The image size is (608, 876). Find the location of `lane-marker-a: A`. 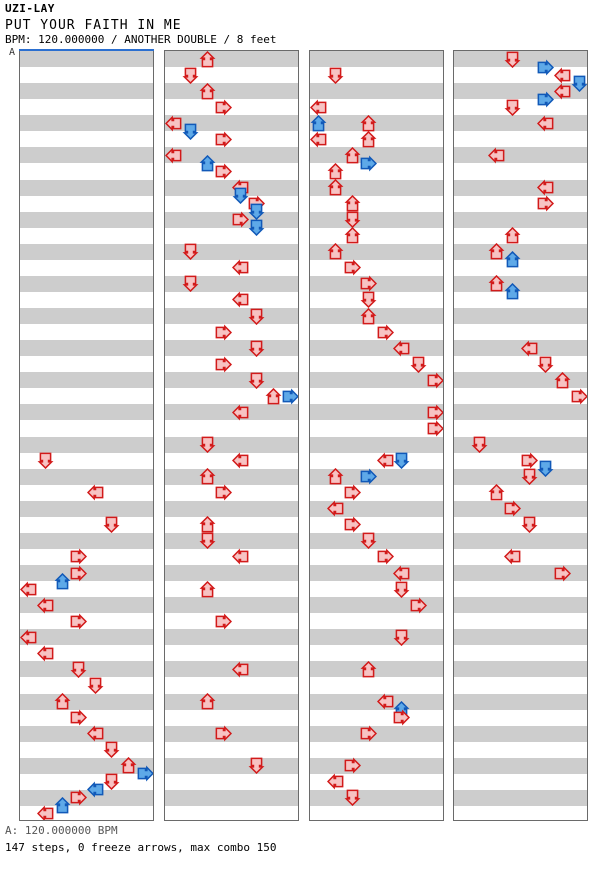

lane-marker-a: A is located at coordinates (12, 52).